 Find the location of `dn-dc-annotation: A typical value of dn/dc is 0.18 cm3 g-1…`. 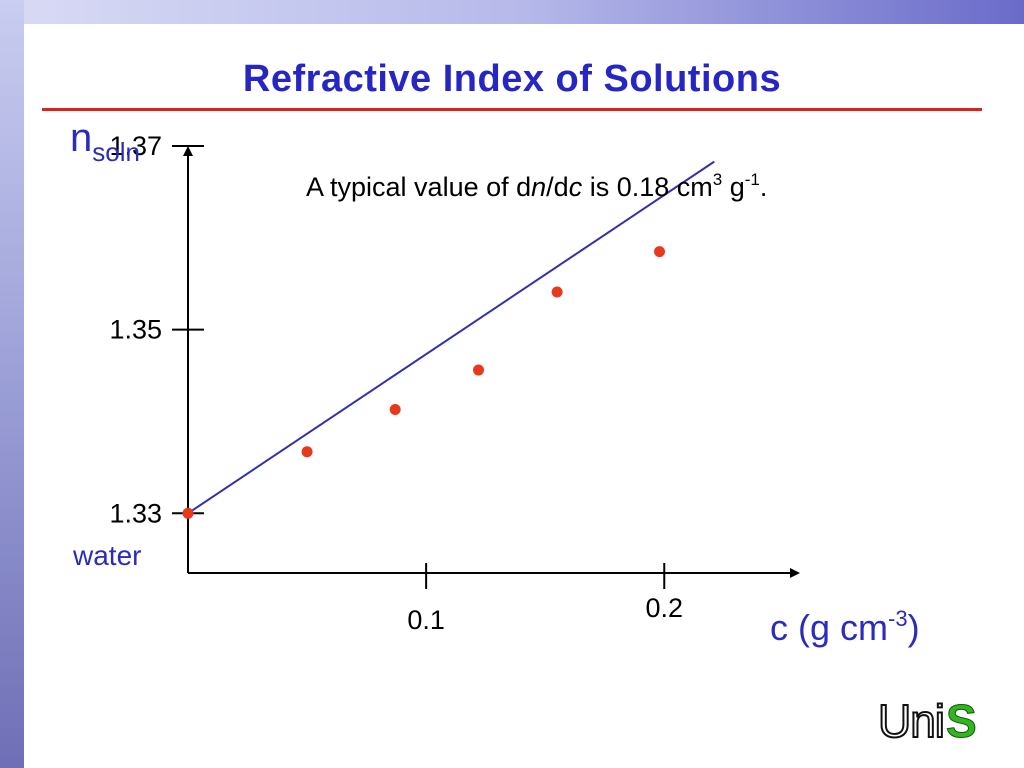

dn-dc-annotation: A typical value of dn/dc is 0.18 cm3 g-1… is located at coordinates (536, 186).